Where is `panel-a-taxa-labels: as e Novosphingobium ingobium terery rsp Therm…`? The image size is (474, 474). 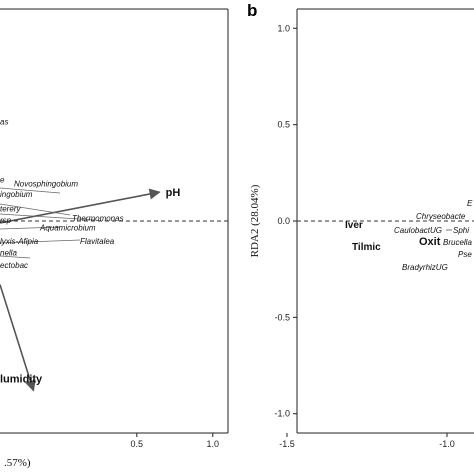
panel-a-taxa-labels: as e Novosphingobium ingobium terery rsp Therm… is located at coordinates (62, 194).